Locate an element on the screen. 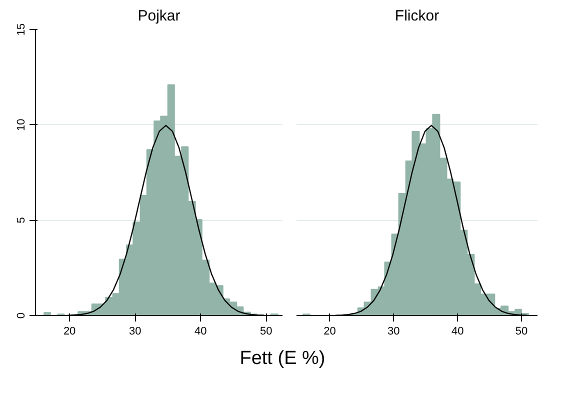 The height and width of the screenshot is (418, 575). x-axis-title: Fett (E %) is located at coordinates (283, 359).